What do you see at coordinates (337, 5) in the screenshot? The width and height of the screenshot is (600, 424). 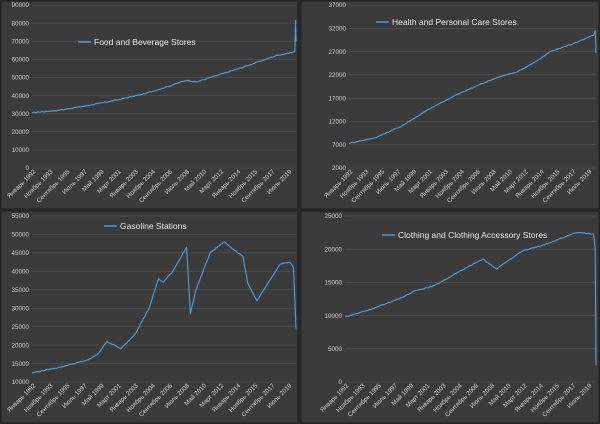 I see `y-tick-label: 37000` at bounding box center [337, 5].